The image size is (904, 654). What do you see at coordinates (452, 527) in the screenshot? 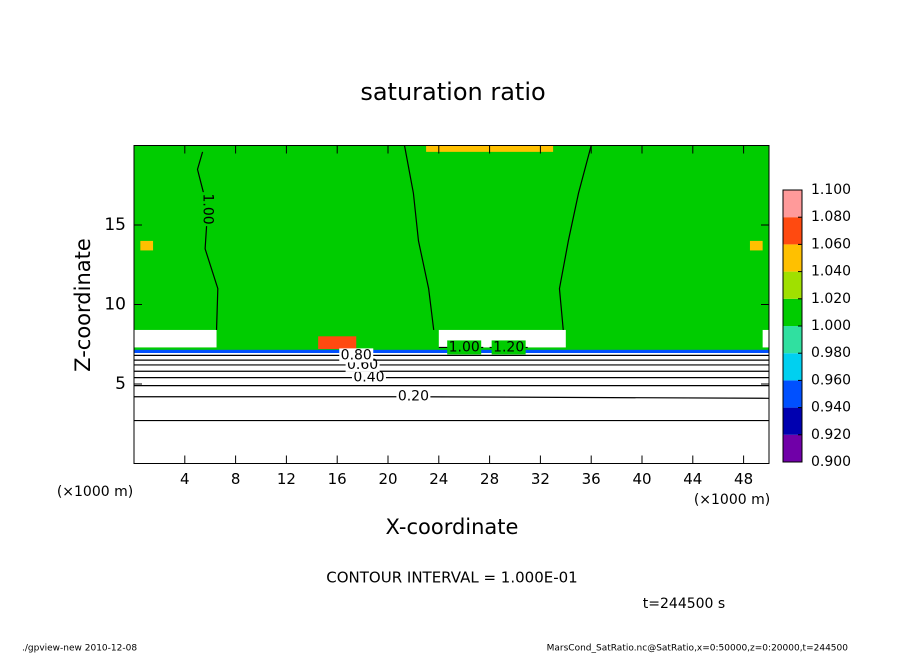
I see `x-axis-label: X-coordinate` at bounding box center [452, 527].